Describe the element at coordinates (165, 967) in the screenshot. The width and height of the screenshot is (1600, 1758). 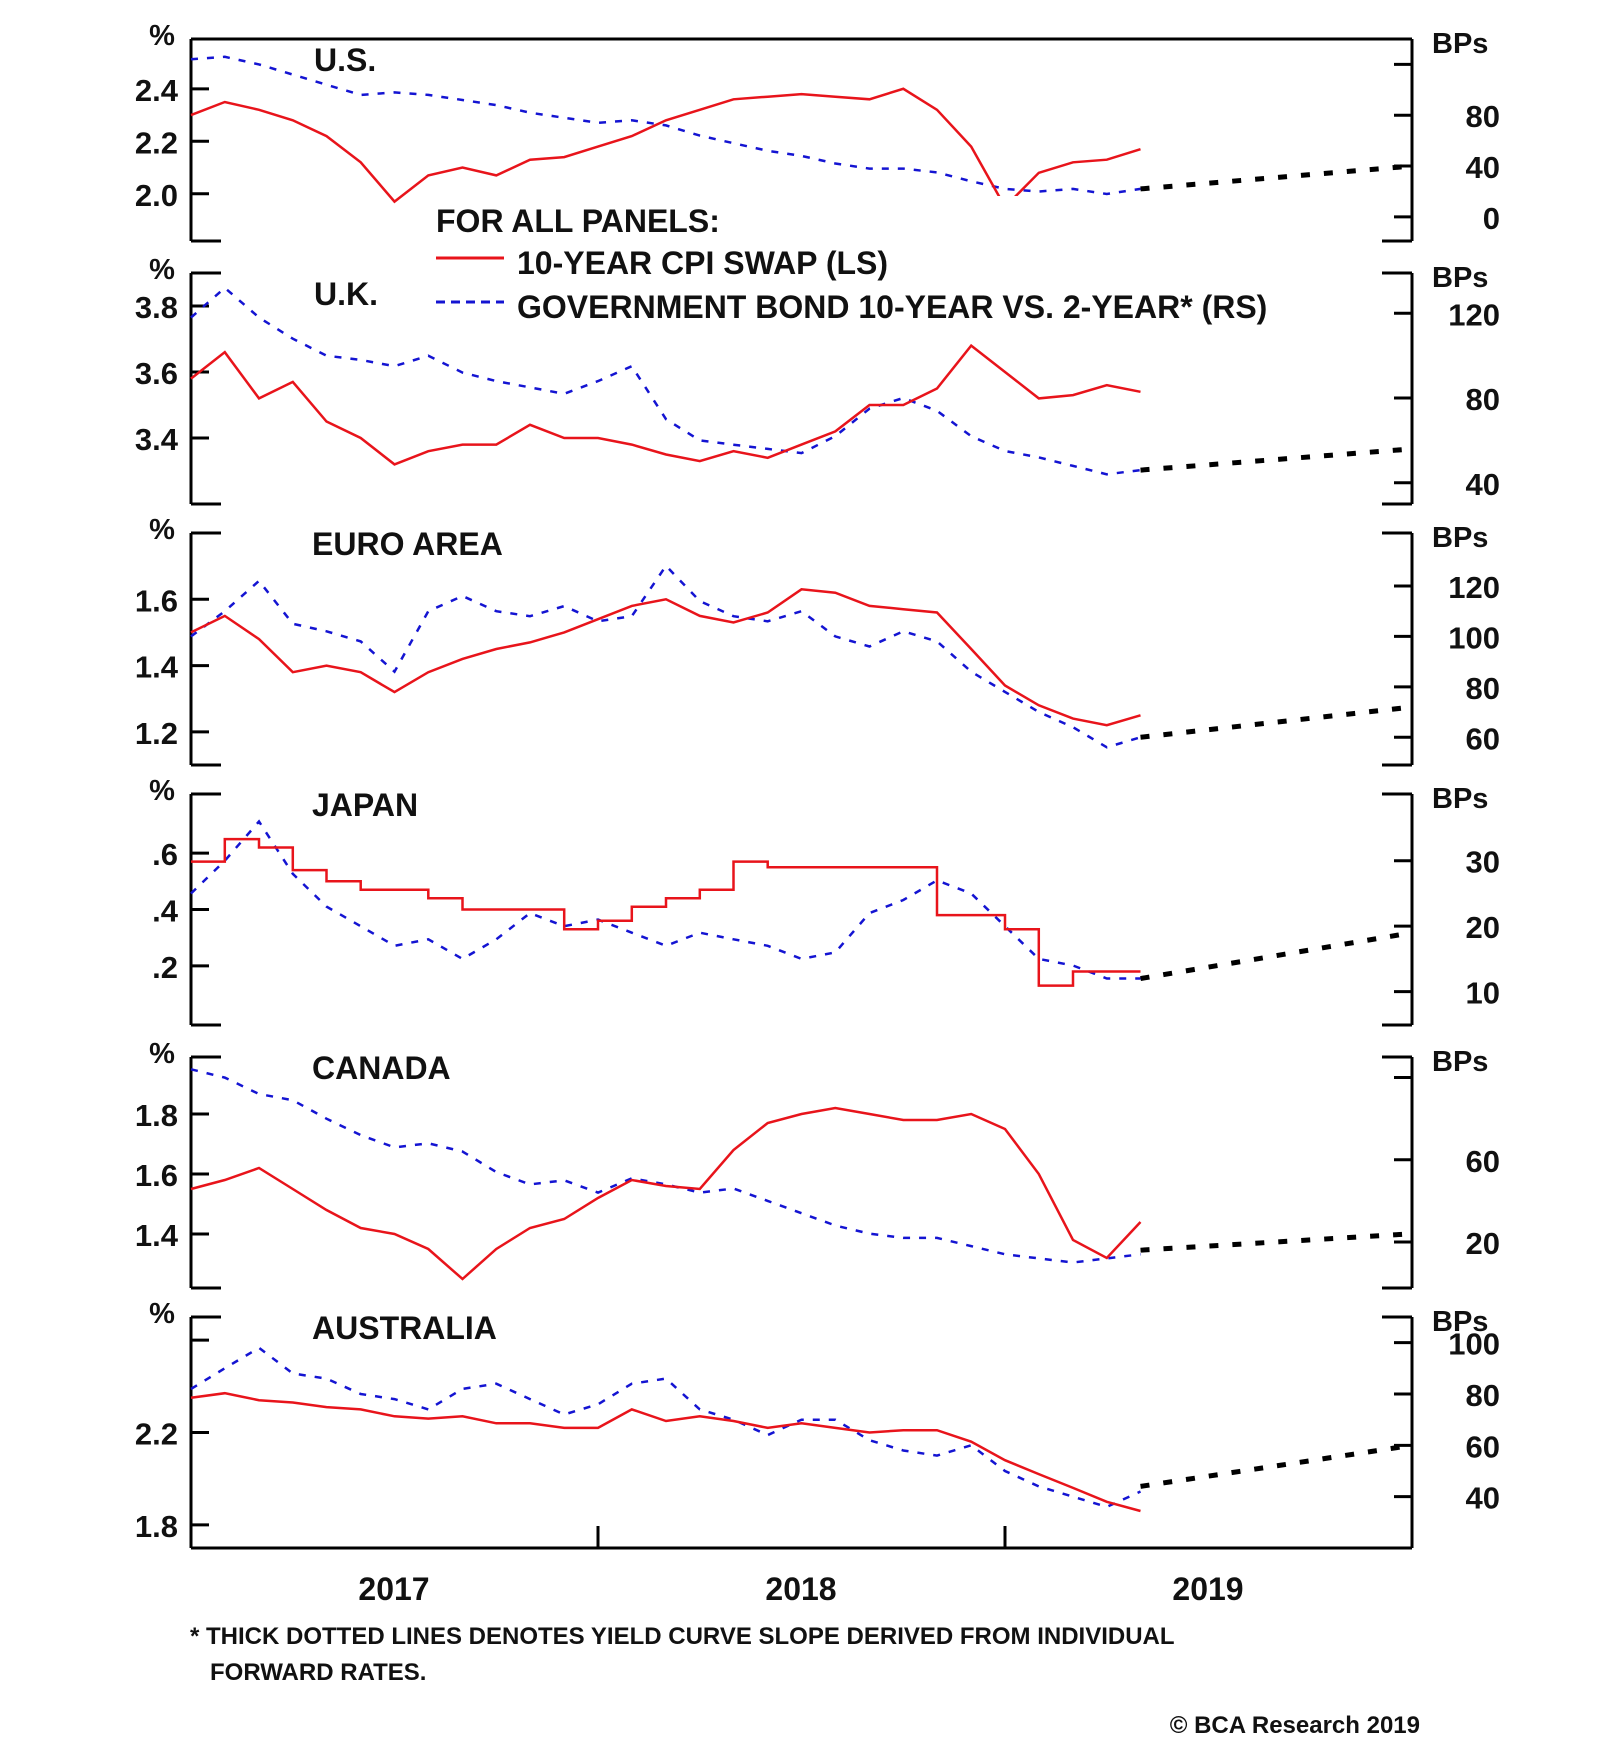
I see `left-tick-label: .2` at that location.